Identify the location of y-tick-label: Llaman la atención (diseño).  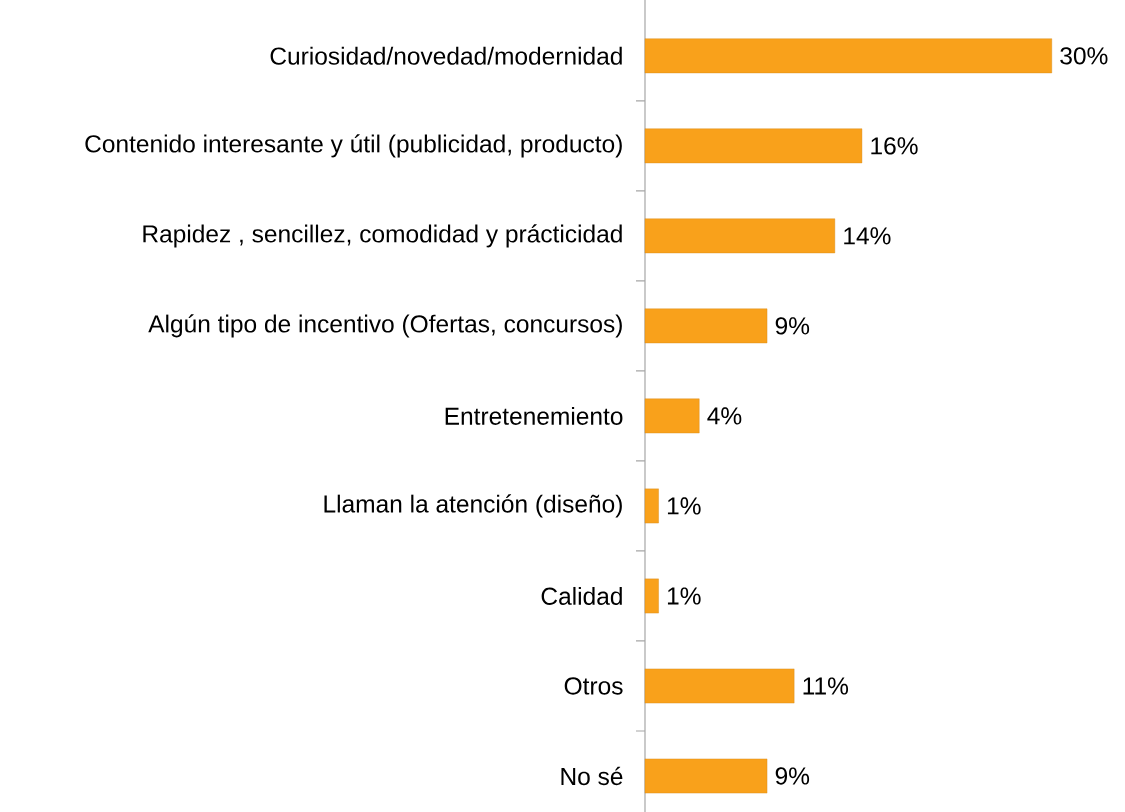
(473, 506).